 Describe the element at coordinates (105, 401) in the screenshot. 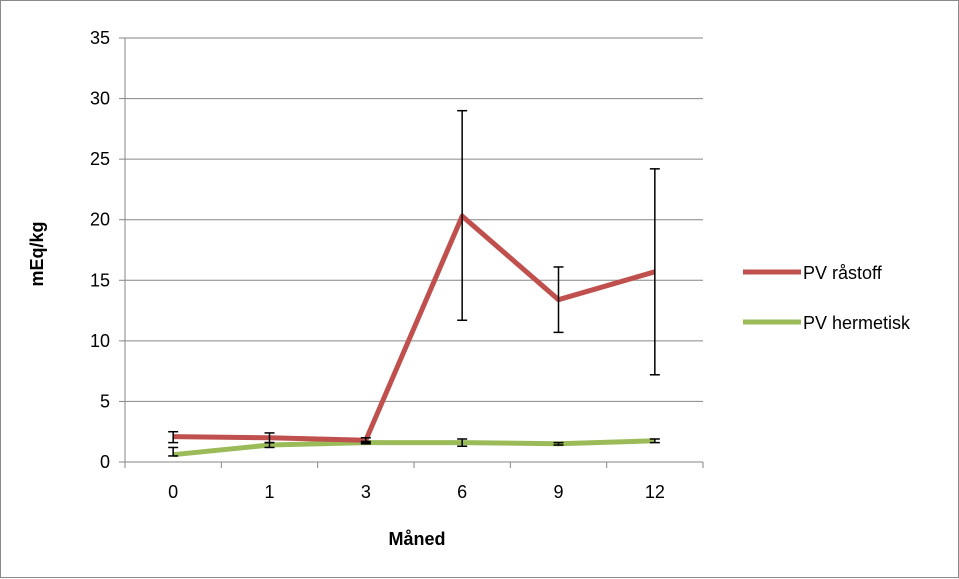

I see `y-tick-label: 5` at that location.